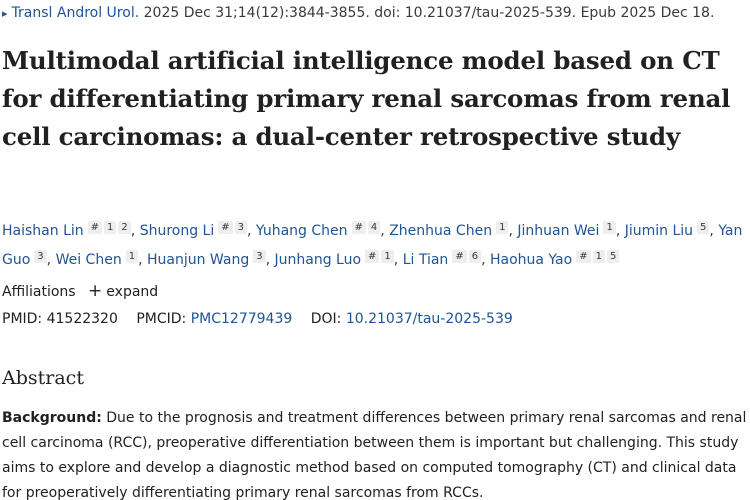  I want to click on affiliation-ref: 6, so click(475, 256).